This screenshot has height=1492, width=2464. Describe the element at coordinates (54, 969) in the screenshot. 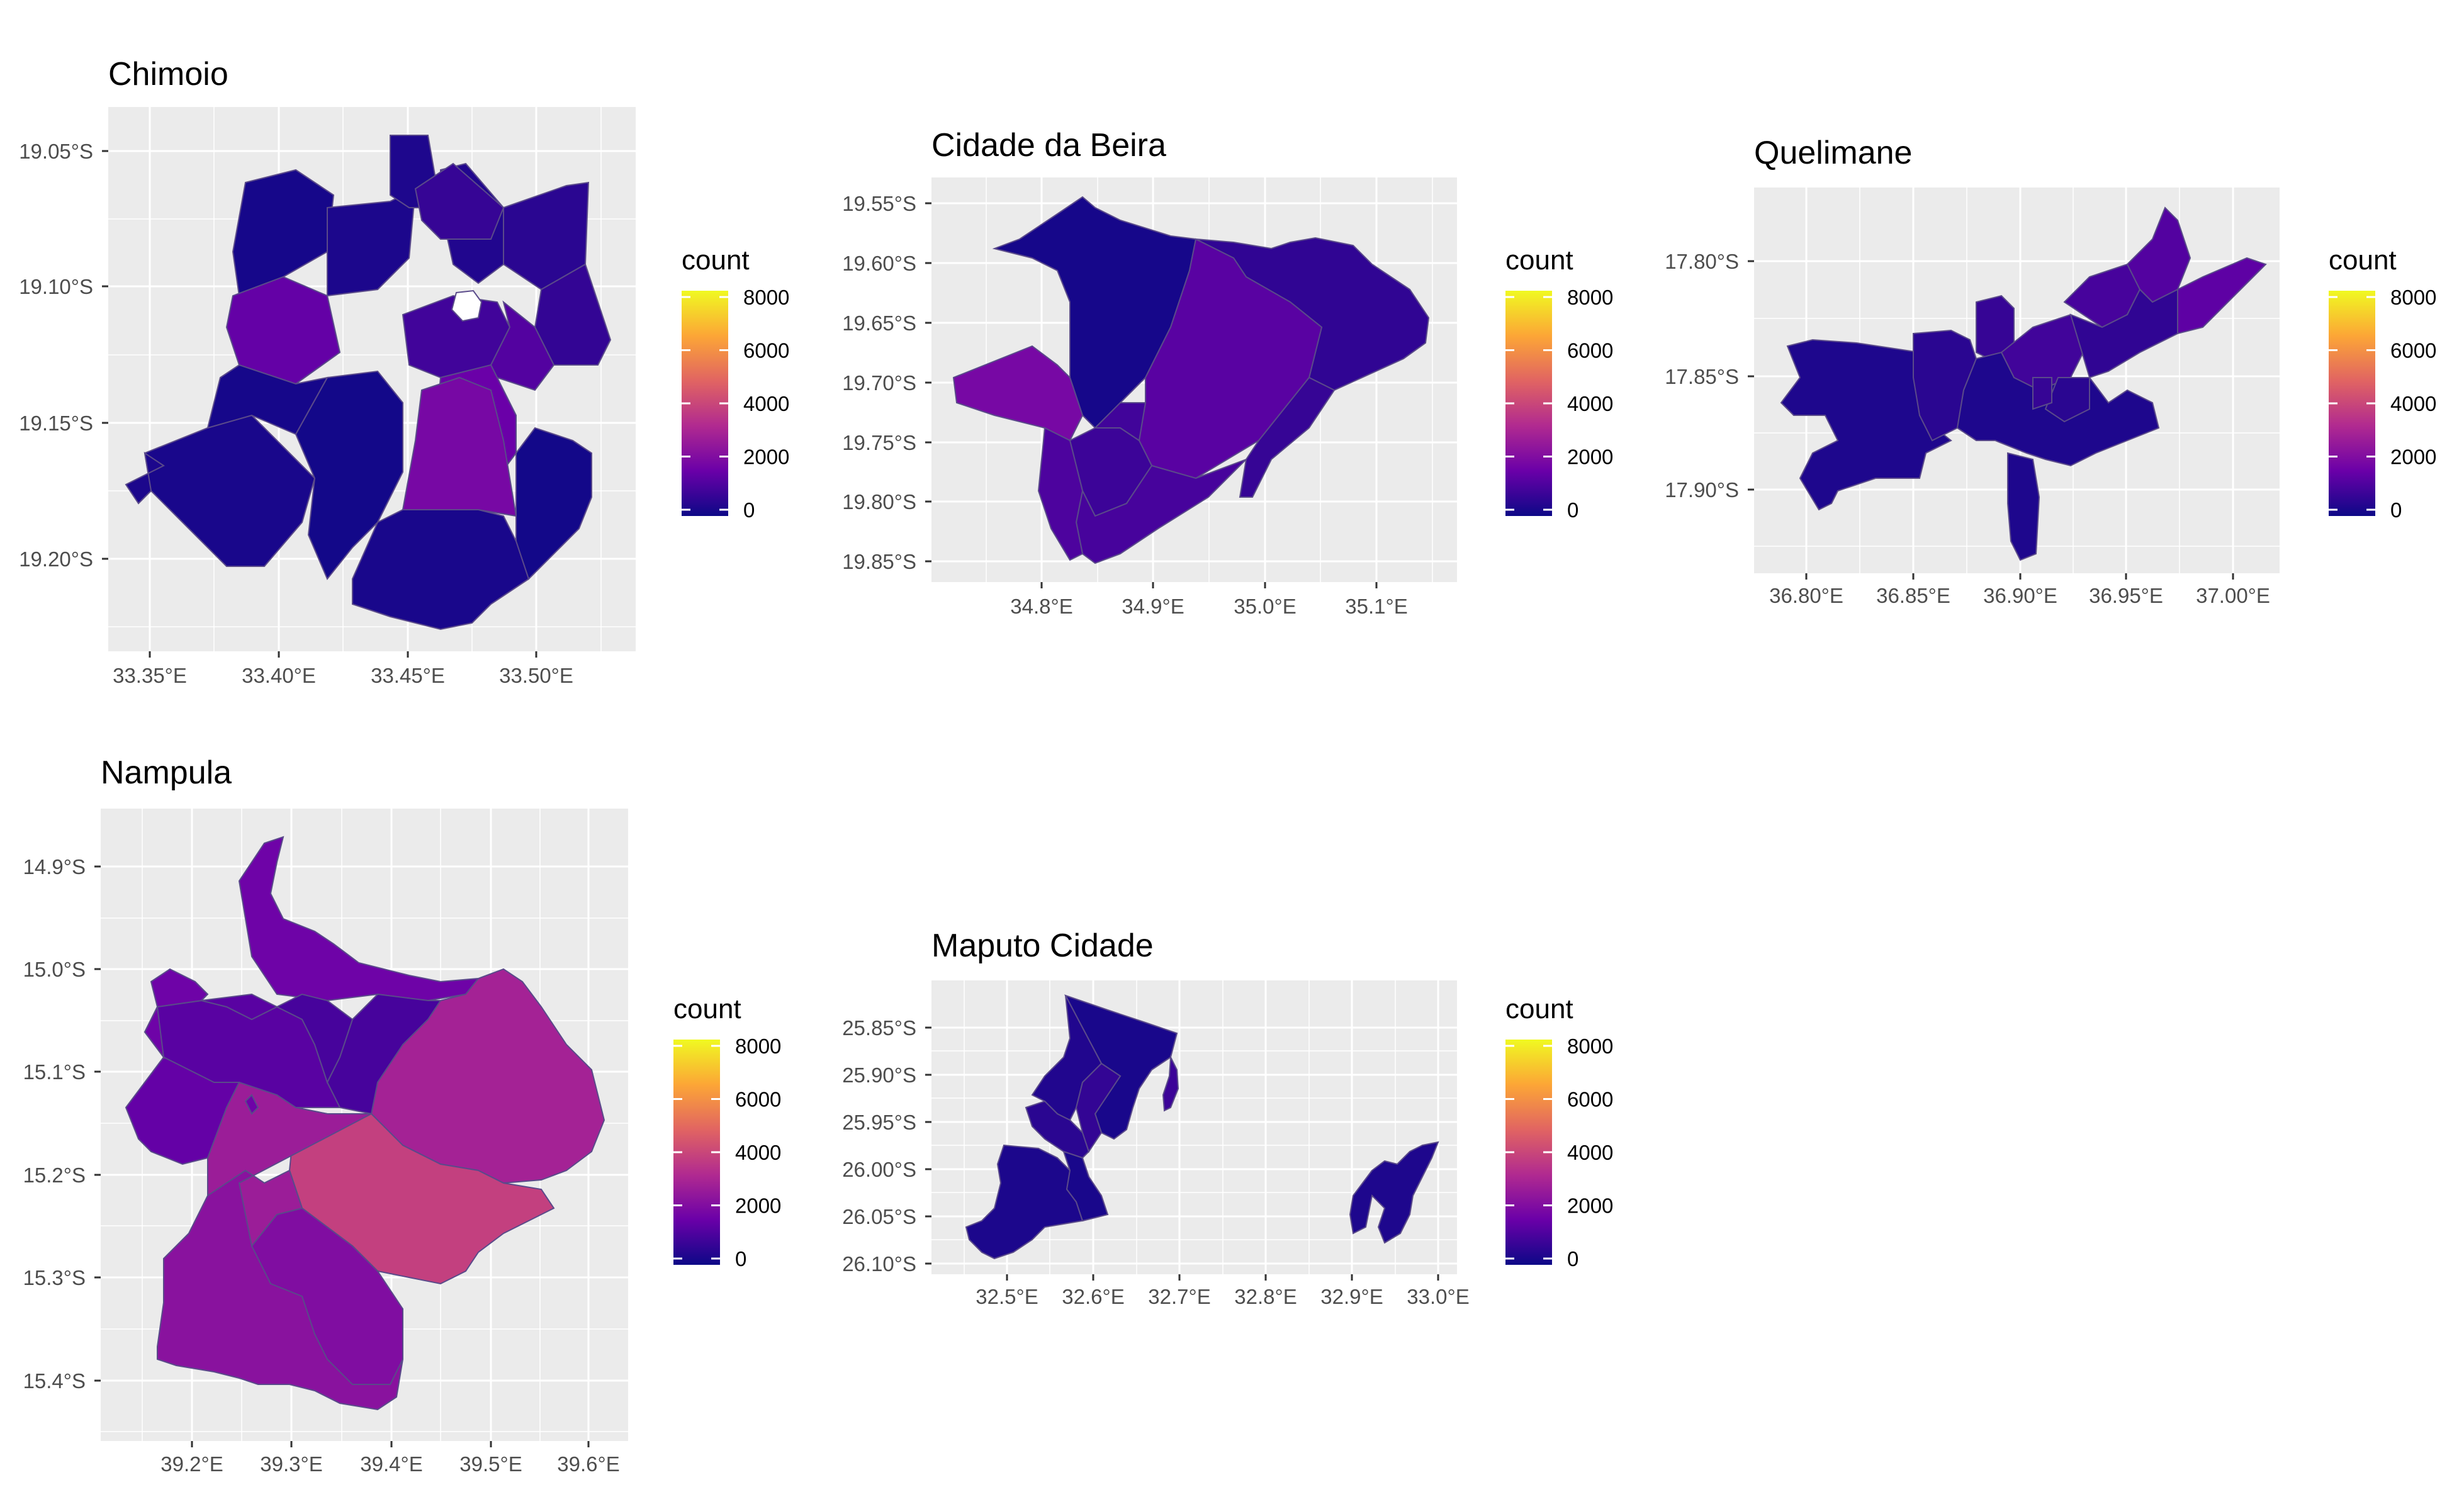

I see `y-tick-label: 15.0°S` at that location.